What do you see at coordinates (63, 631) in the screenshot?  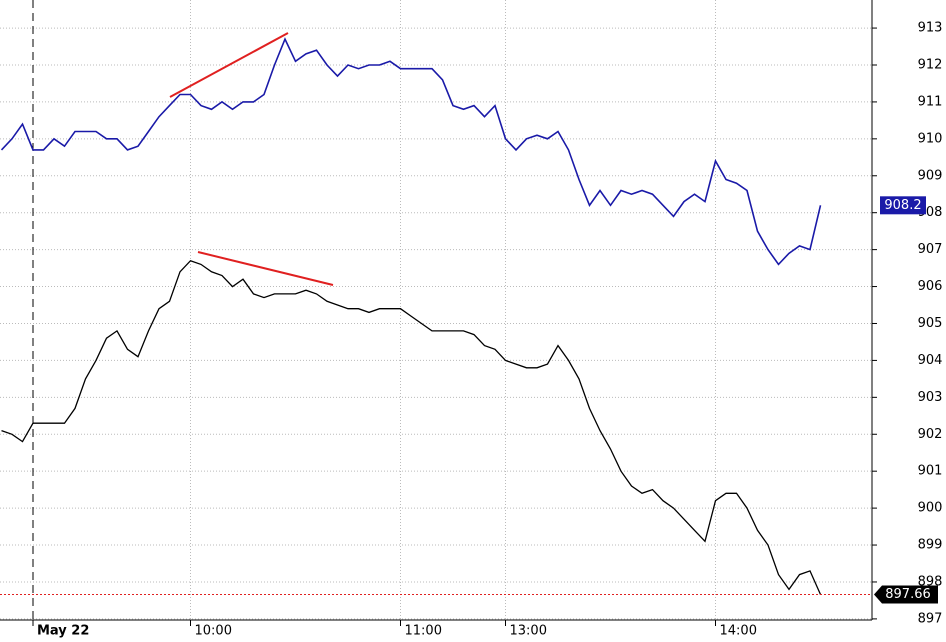 I see `x-tick-label: May 22` at bounding box center [63, 631].